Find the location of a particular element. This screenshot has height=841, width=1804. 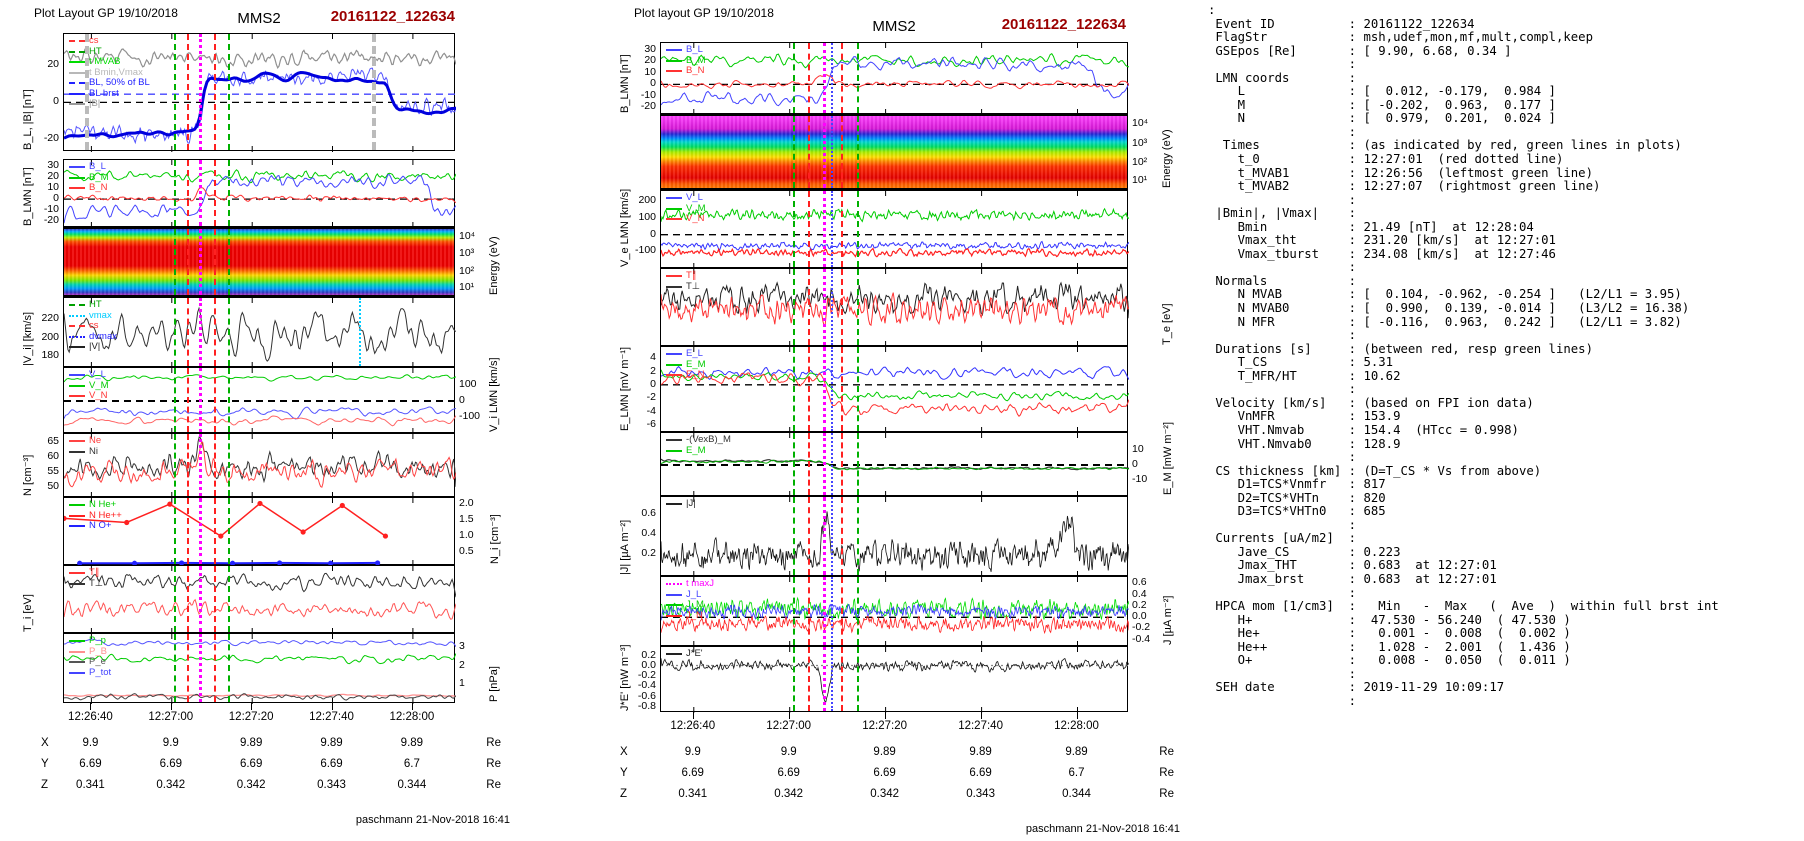

y-axis-label: J*E' [nW m⁻³] is located at coordinates (625, 677).